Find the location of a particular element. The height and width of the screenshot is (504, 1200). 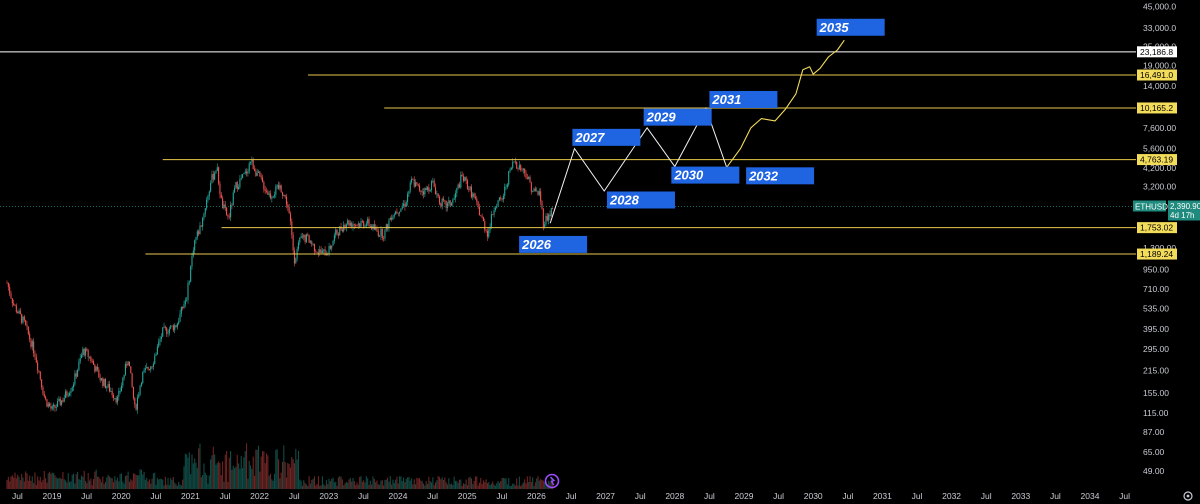

replay-icon is located at coordinates (552, 481).